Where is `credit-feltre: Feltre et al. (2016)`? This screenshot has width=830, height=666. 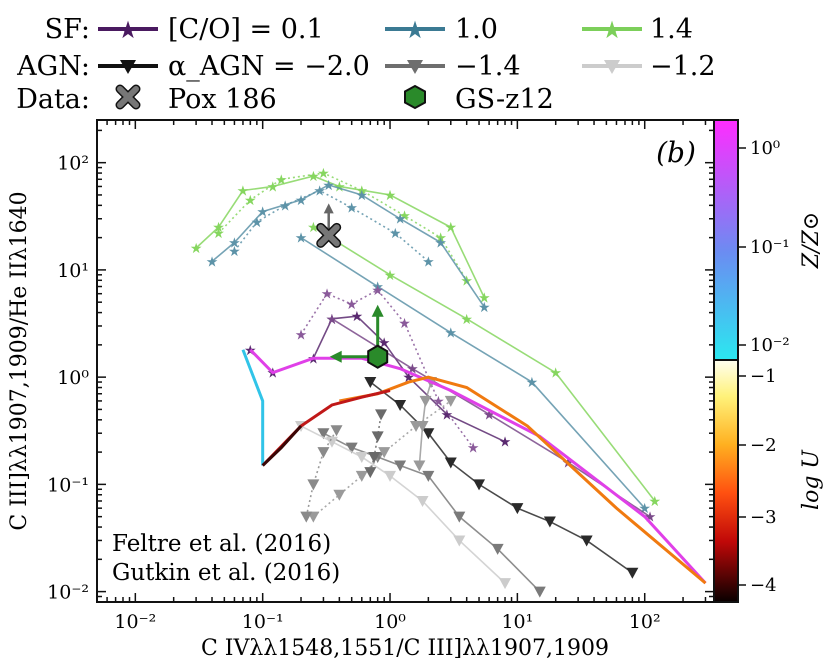
credit-feltre: Feltre et al. (2016) is located at coordinates (221, 544).